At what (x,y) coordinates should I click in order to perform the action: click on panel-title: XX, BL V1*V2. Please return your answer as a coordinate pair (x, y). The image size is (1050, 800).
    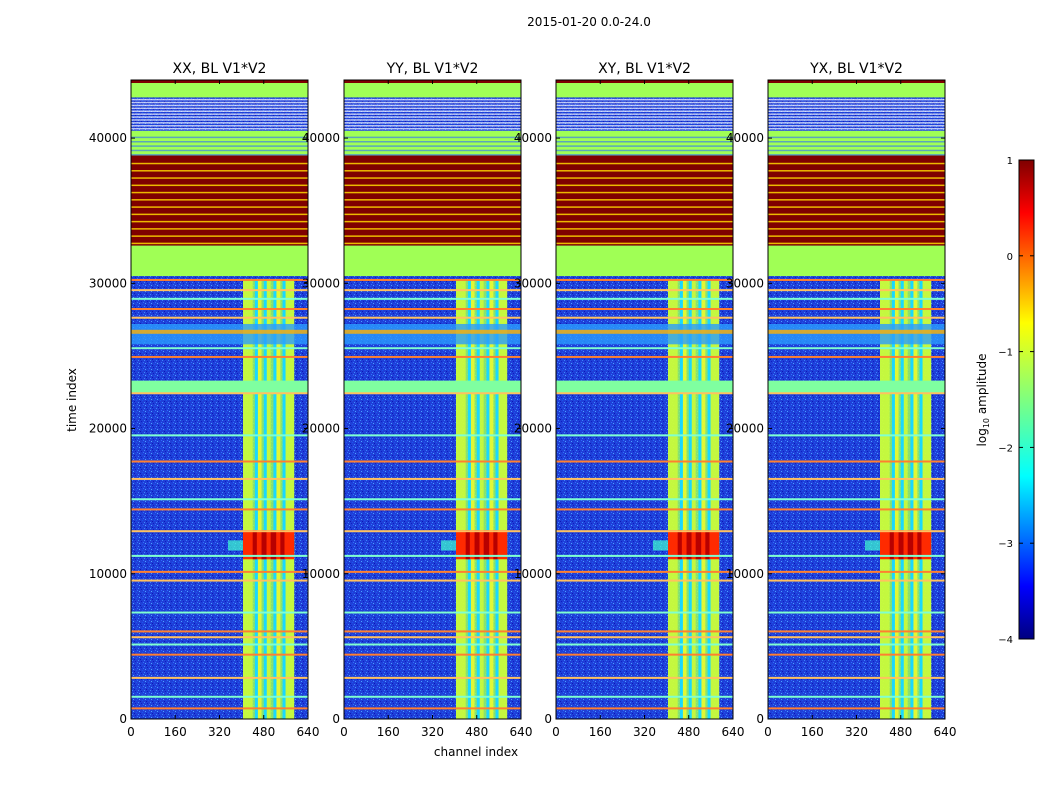
    Looking at the image, I should click on (220, 69).